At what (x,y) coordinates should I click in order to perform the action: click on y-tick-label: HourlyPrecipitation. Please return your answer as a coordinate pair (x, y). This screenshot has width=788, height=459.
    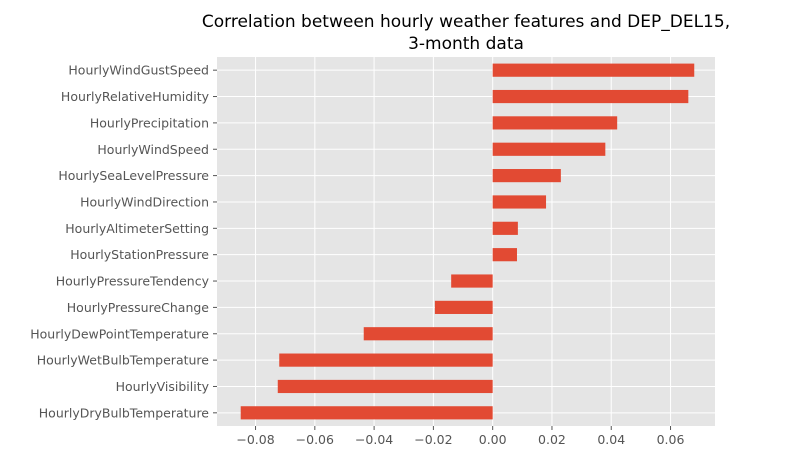
    Looking at the image, I should click on (149, 122).